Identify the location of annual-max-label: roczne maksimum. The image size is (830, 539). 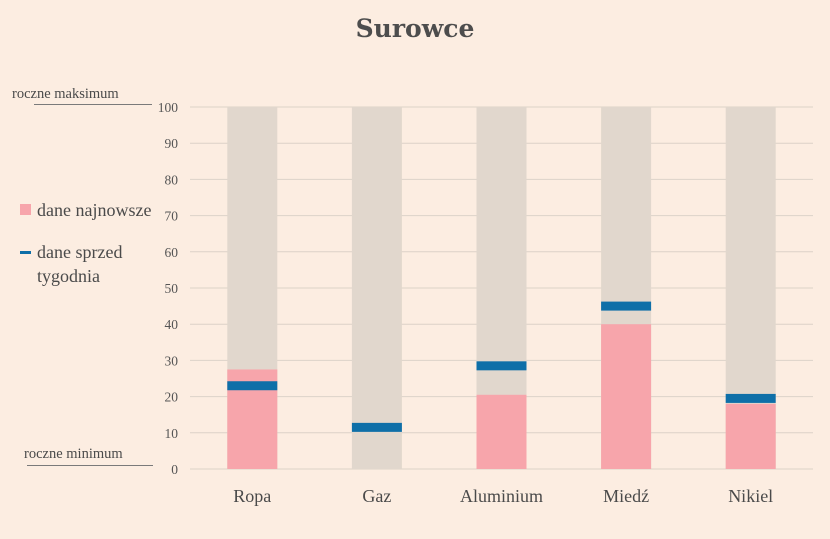
(65, 94).